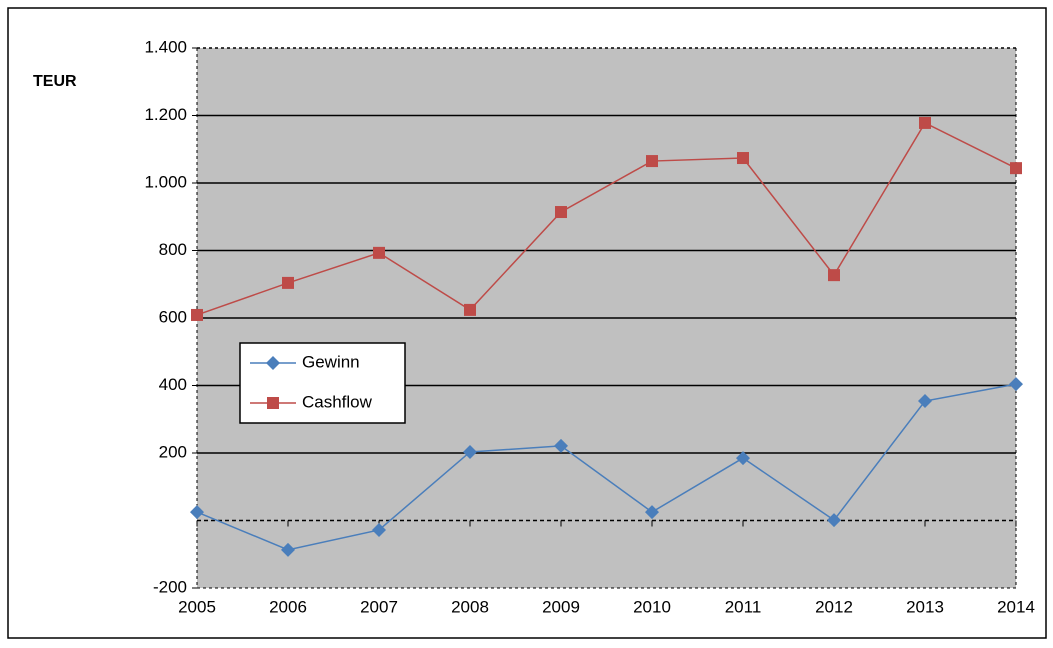 The image size is (1053, 648). I want to click on y-tick-label: 600, so click(173, 316).